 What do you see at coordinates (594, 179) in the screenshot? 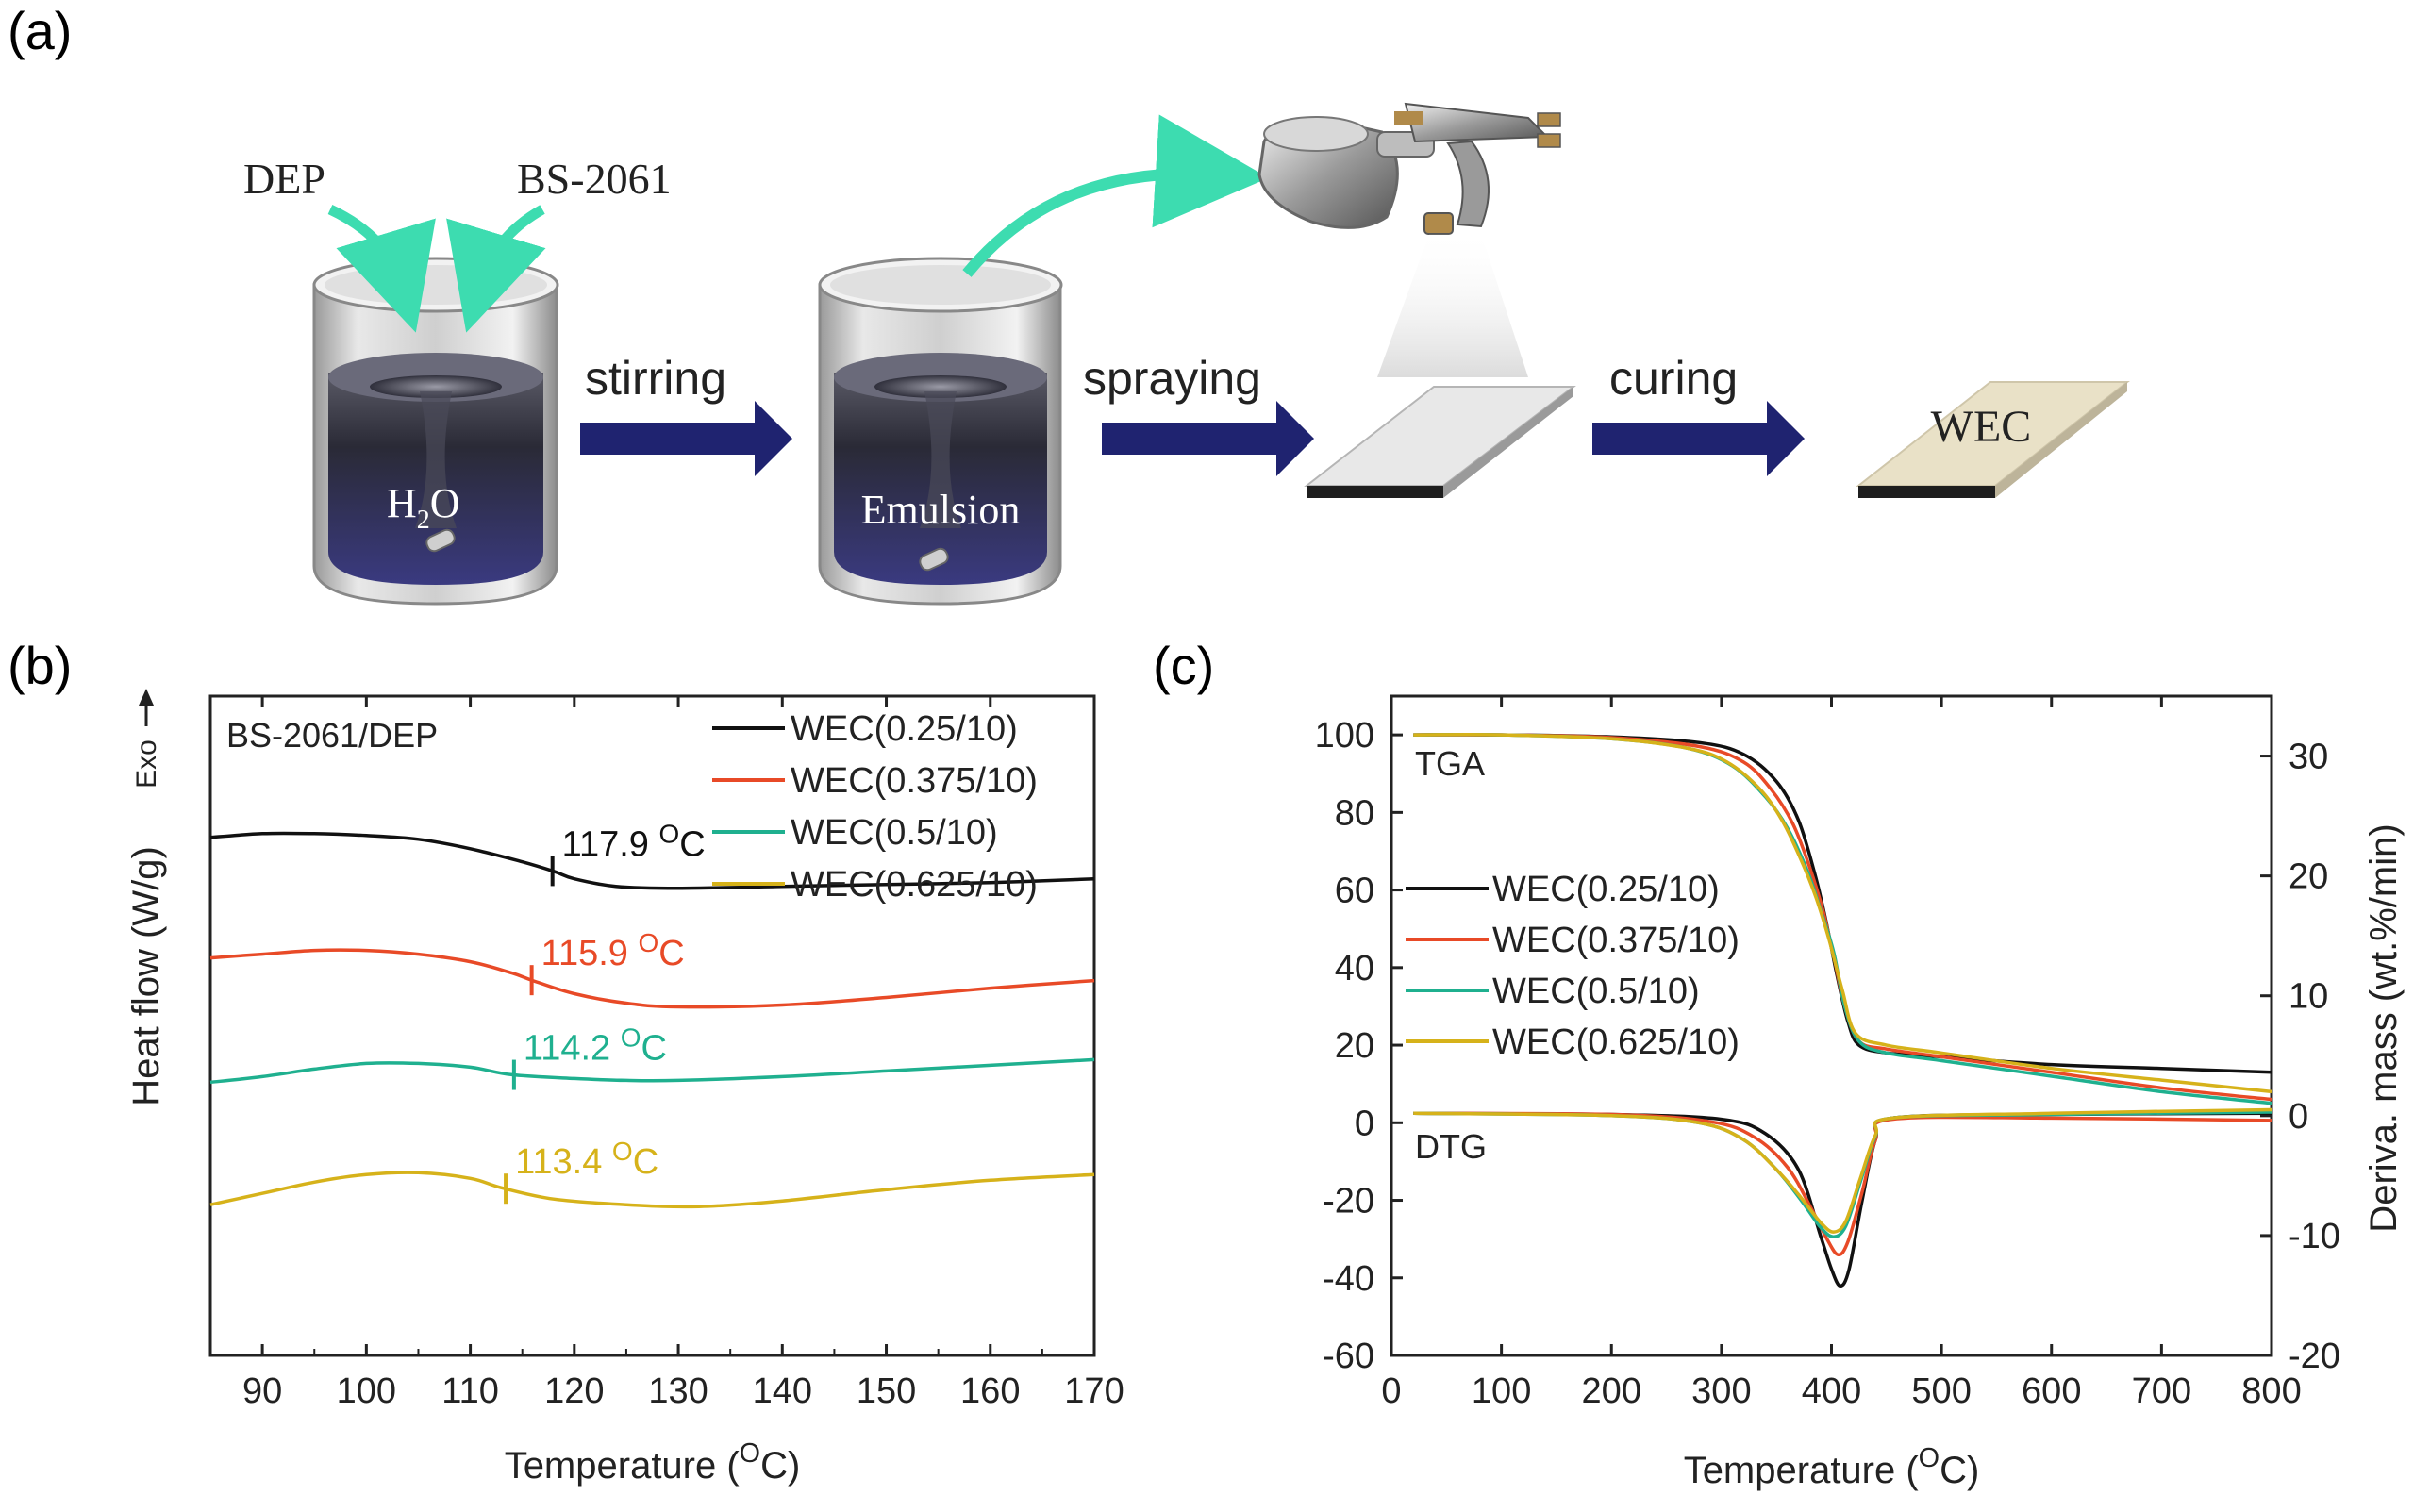
I see `reagent-bs-label: BS-2061` at bounding box center [594, 179].